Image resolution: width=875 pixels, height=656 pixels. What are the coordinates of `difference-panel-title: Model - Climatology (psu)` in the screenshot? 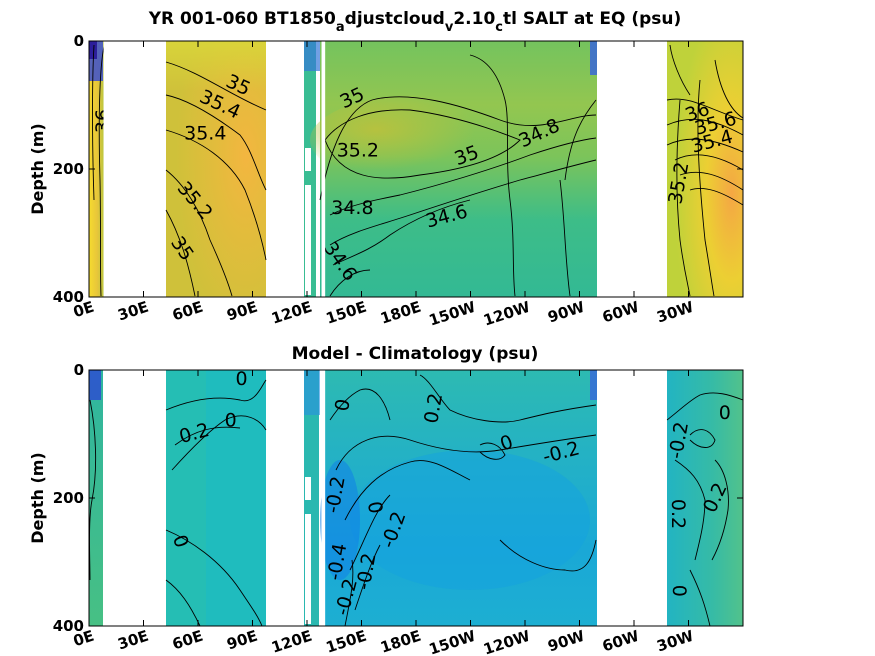 It's located at (415, 354).